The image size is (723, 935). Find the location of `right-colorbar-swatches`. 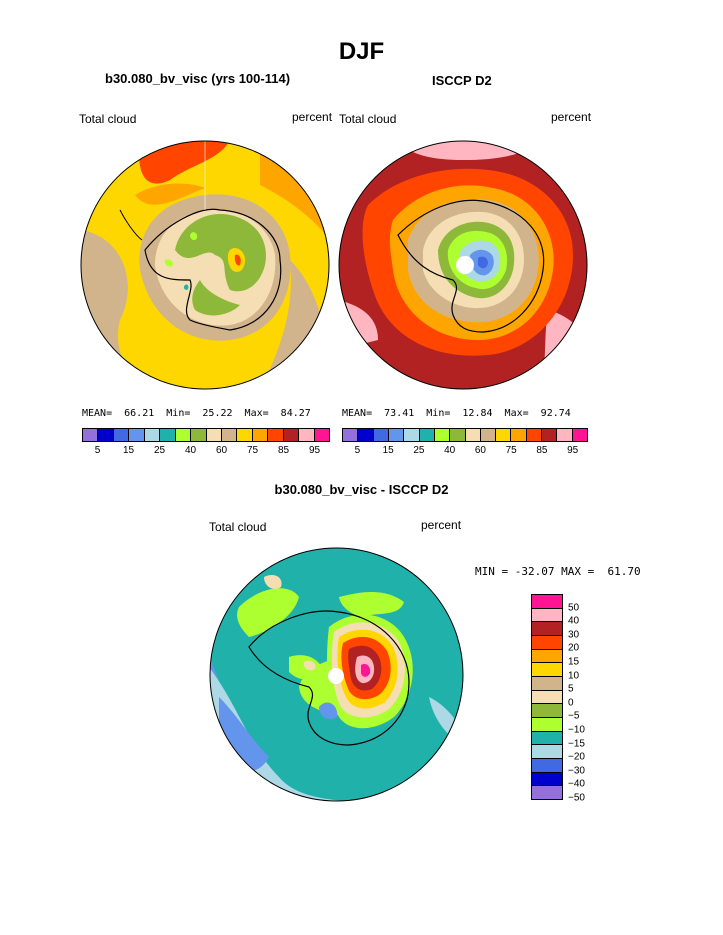

right-colorbar-swatches is located at coordinates (465, 435).